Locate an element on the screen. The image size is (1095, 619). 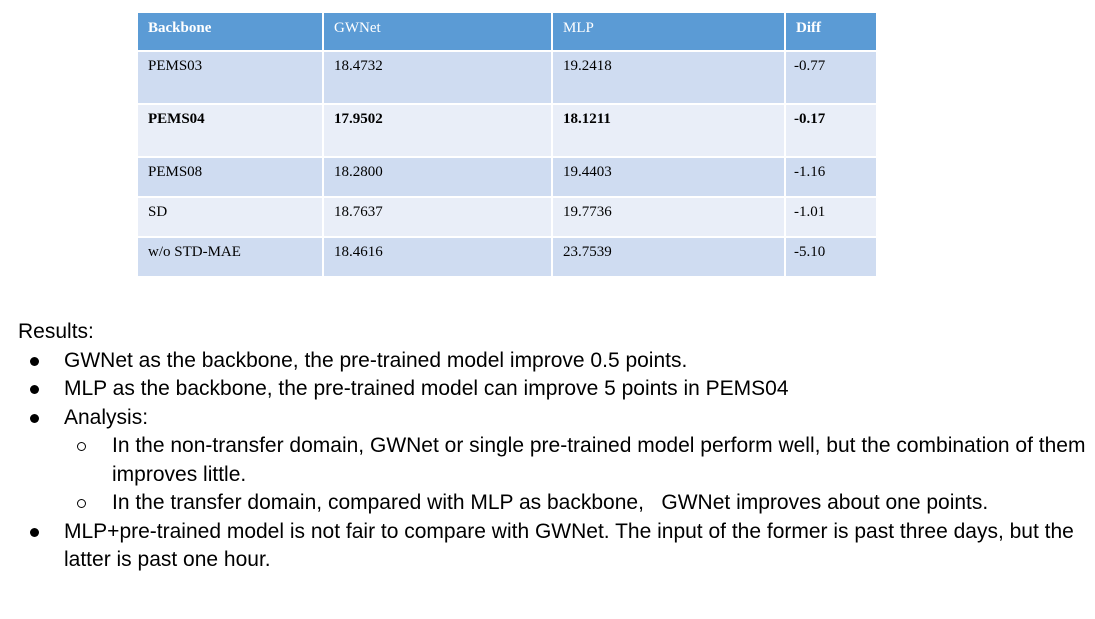
cell-backbone: PEMS04 is located at coordinates (230, 130).